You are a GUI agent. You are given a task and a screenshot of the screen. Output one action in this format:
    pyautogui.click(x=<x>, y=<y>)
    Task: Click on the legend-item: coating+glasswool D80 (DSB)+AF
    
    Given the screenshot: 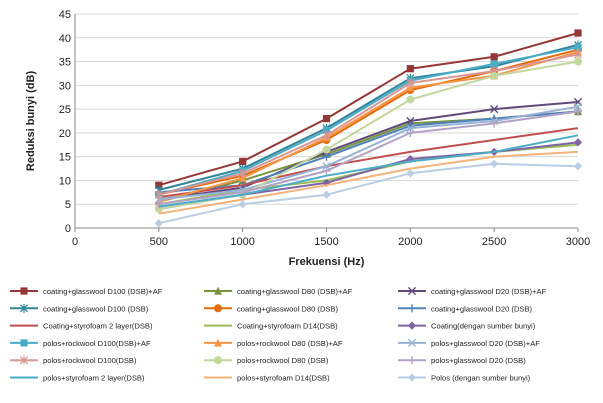 What is the action you would take?
    pyautogui.click(x=278, y=291)
    